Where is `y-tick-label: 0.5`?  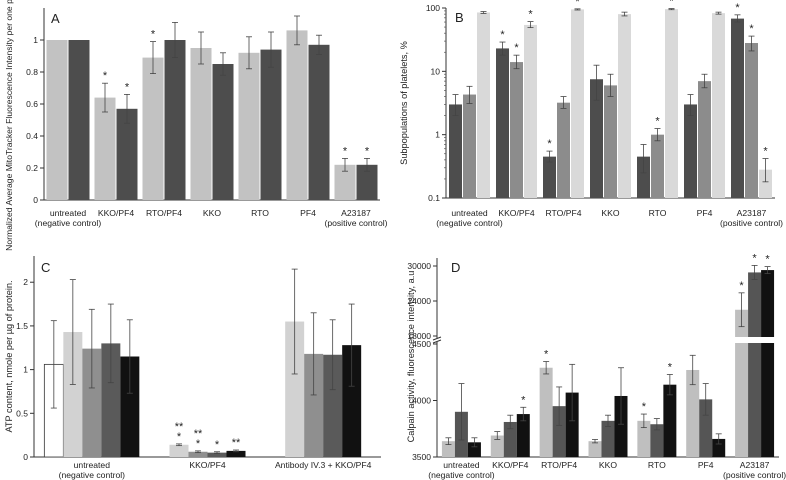
y-tick-label: 0.5 is located at coordinates (22, 413).